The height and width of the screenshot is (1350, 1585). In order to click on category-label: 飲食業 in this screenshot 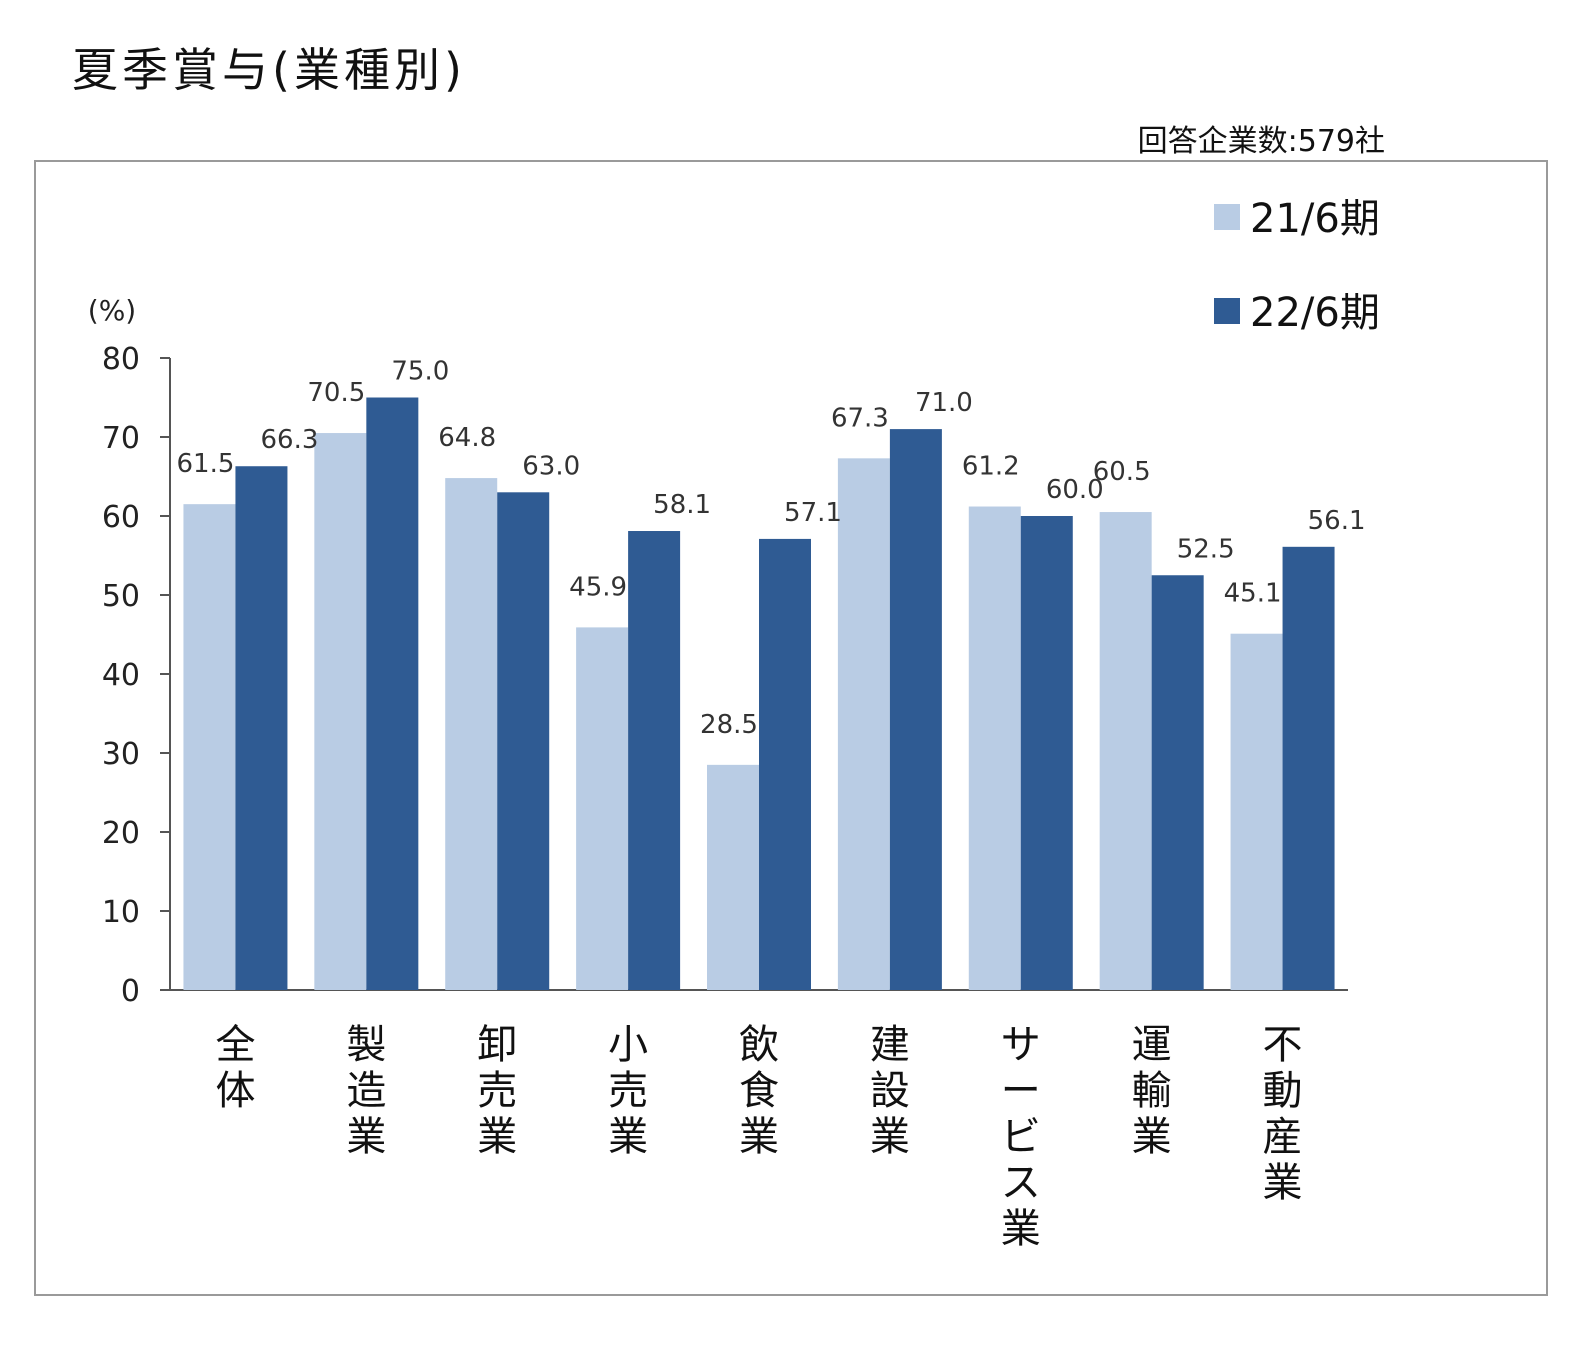, I will do `click(759, 1091)`.